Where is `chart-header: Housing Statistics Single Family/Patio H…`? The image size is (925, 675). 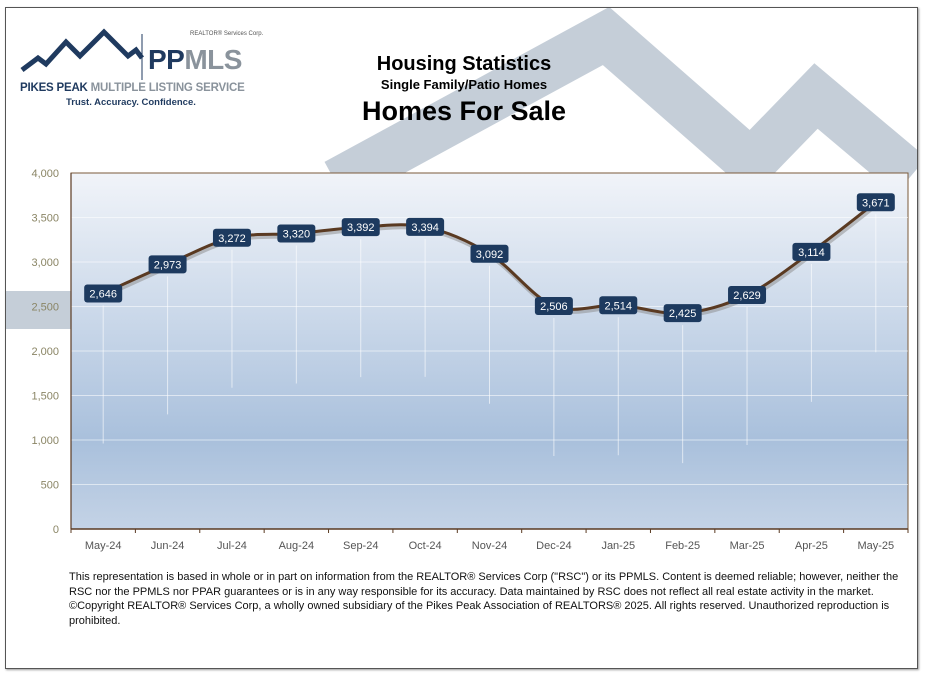
chart-header: Housing Statistics Single Family/Patio H… is located at coordinates (464, 90).